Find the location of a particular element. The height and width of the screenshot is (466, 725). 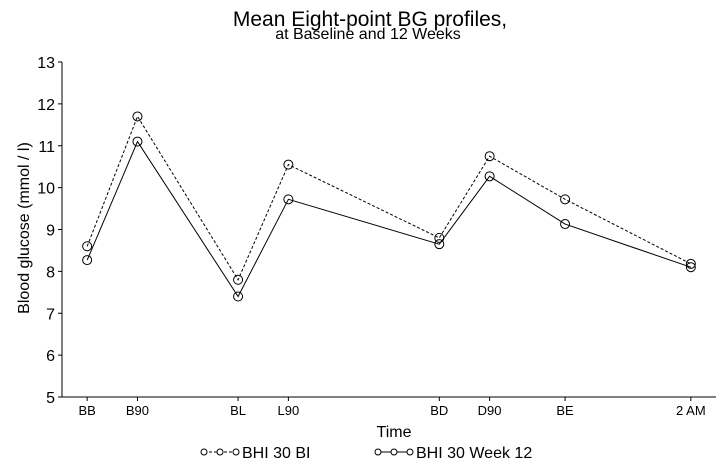

x-tick-label: BD is located at coordinates (439, 410).